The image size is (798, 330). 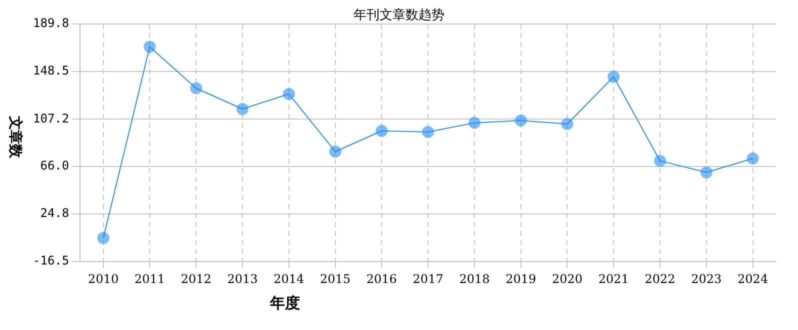 I want to click on y-tick-label: 148.5, so click(x=51, y=71).